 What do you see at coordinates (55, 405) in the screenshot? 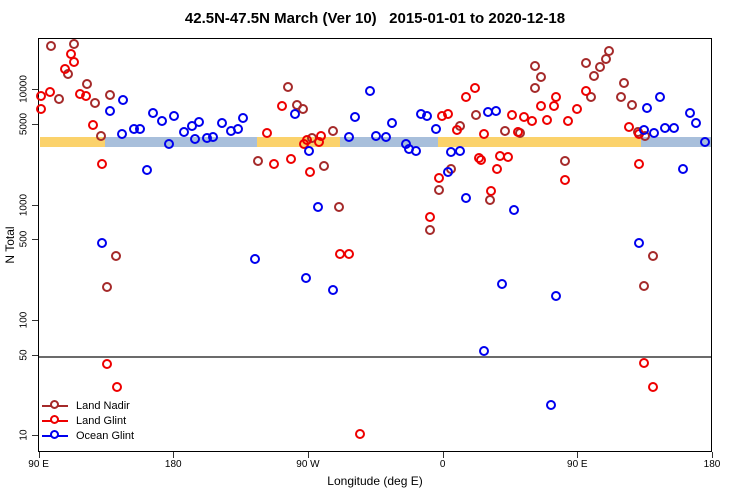
I see `land-nadir-marker-icon` at bounding box center [55, 405].